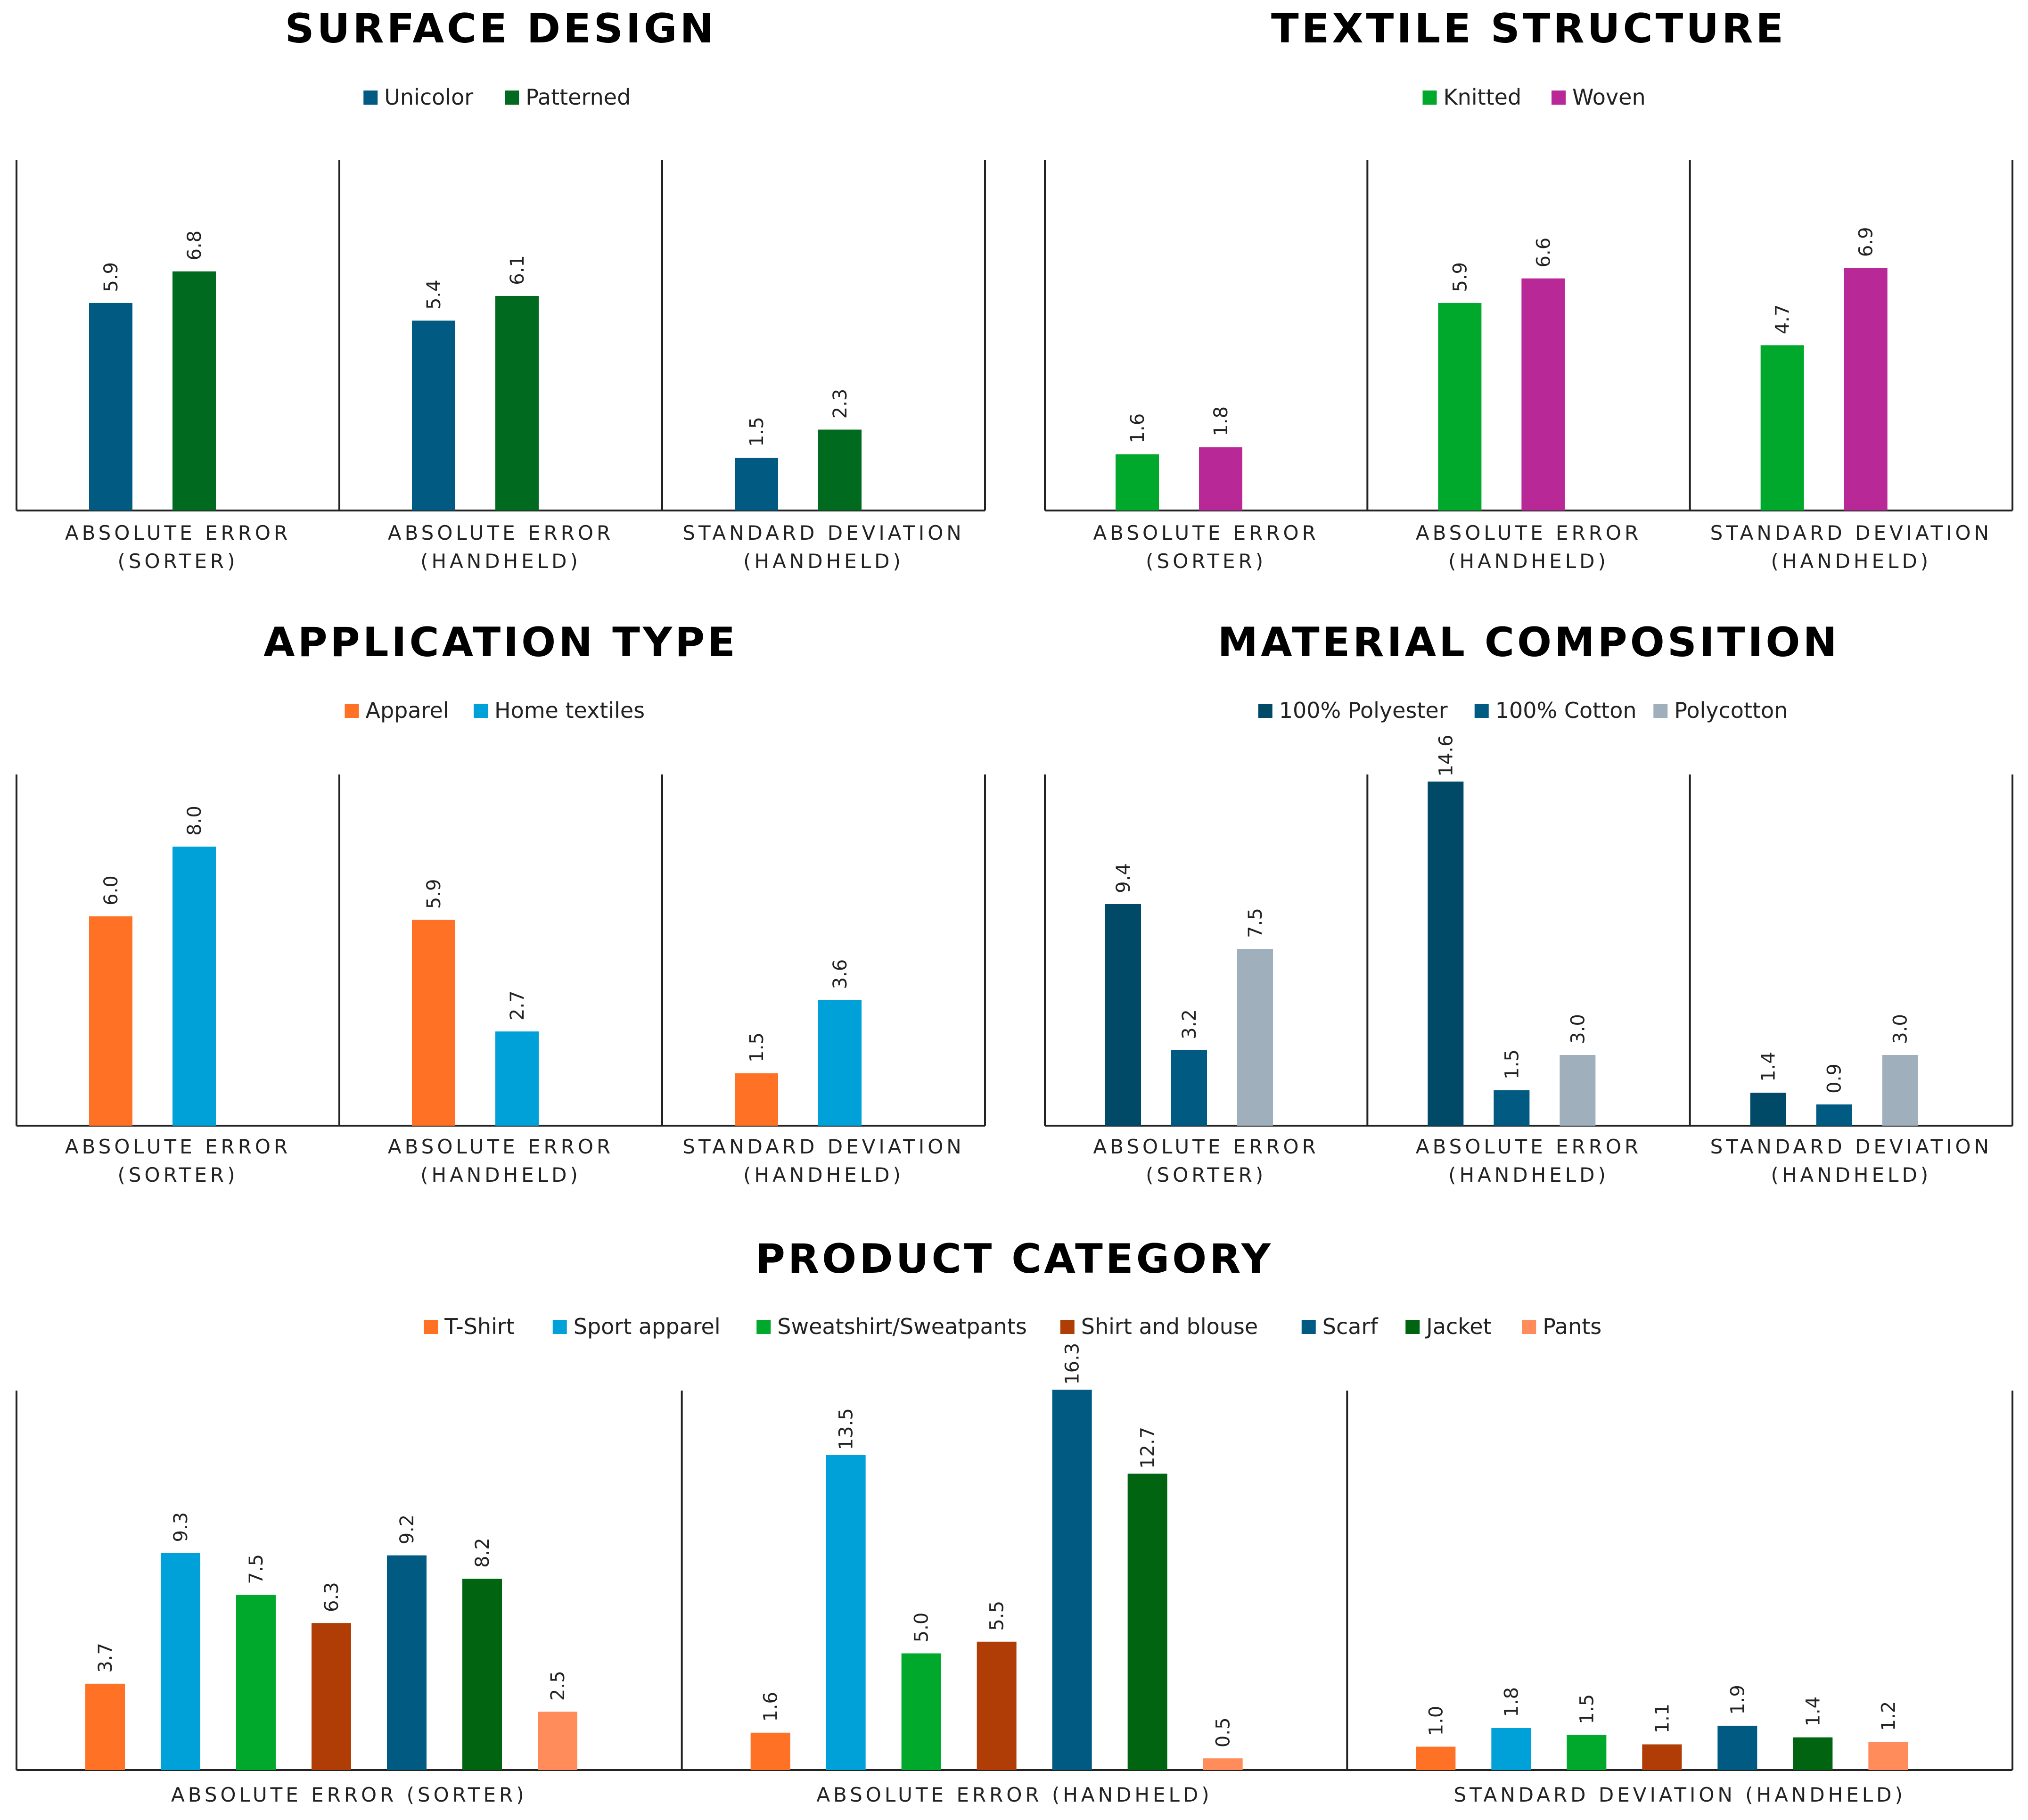  What do you see at coordinates (497, 97) in the screenshot?
I see `legend: Unicolor Patterned` at bounding box center [497, 97].